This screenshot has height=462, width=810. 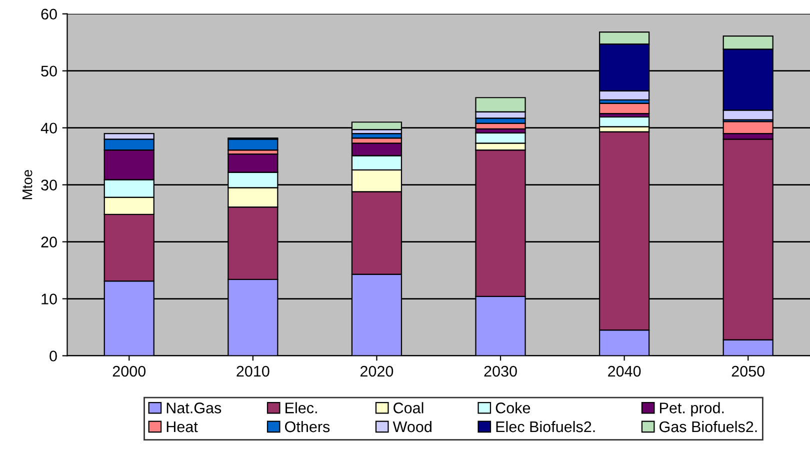 I want to click on legend-label: Elec., so click(x=301, y=408).